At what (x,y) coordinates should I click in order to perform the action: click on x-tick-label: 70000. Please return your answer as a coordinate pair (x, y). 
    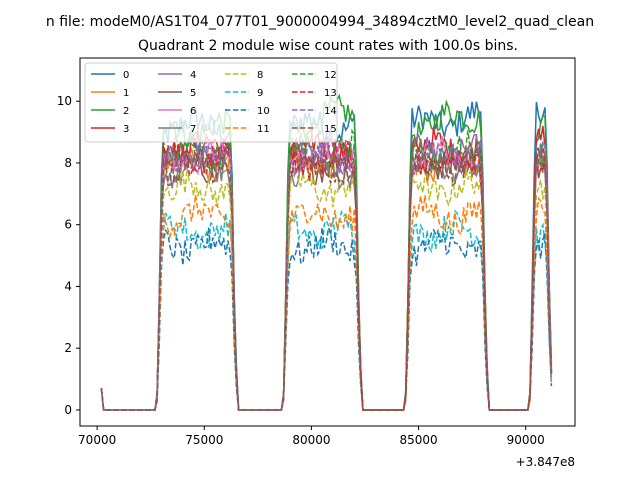
    Looking at the image, I should click on (97, 440).